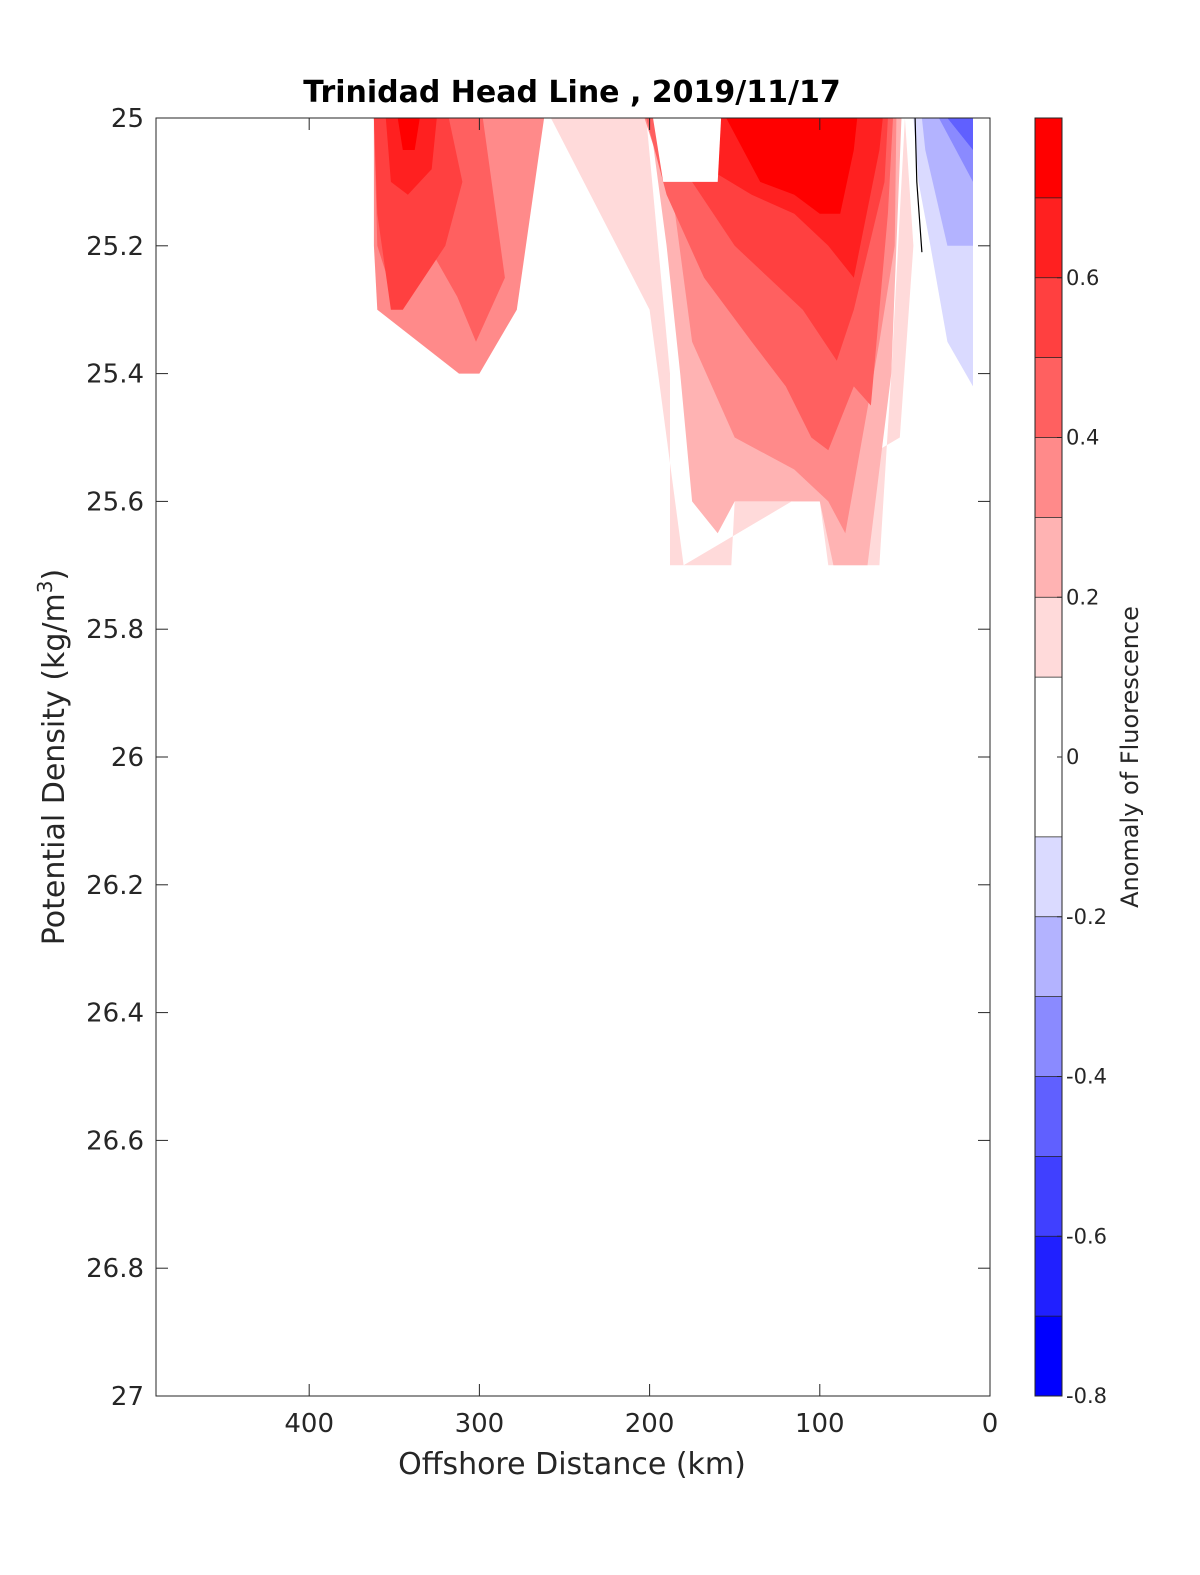  Describe the element at coordinates (115, 886) in the screenshot. I see `y-tick-label: 26.2` at that location.